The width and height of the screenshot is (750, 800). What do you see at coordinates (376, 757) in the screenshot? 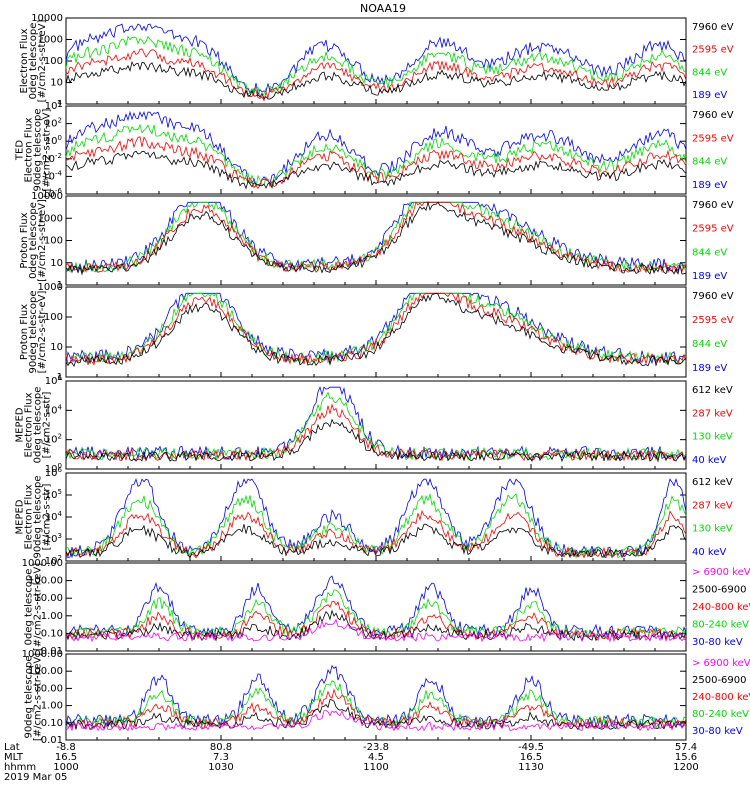
I see `footer-value: 4.5` at bounding box center [376, 757].